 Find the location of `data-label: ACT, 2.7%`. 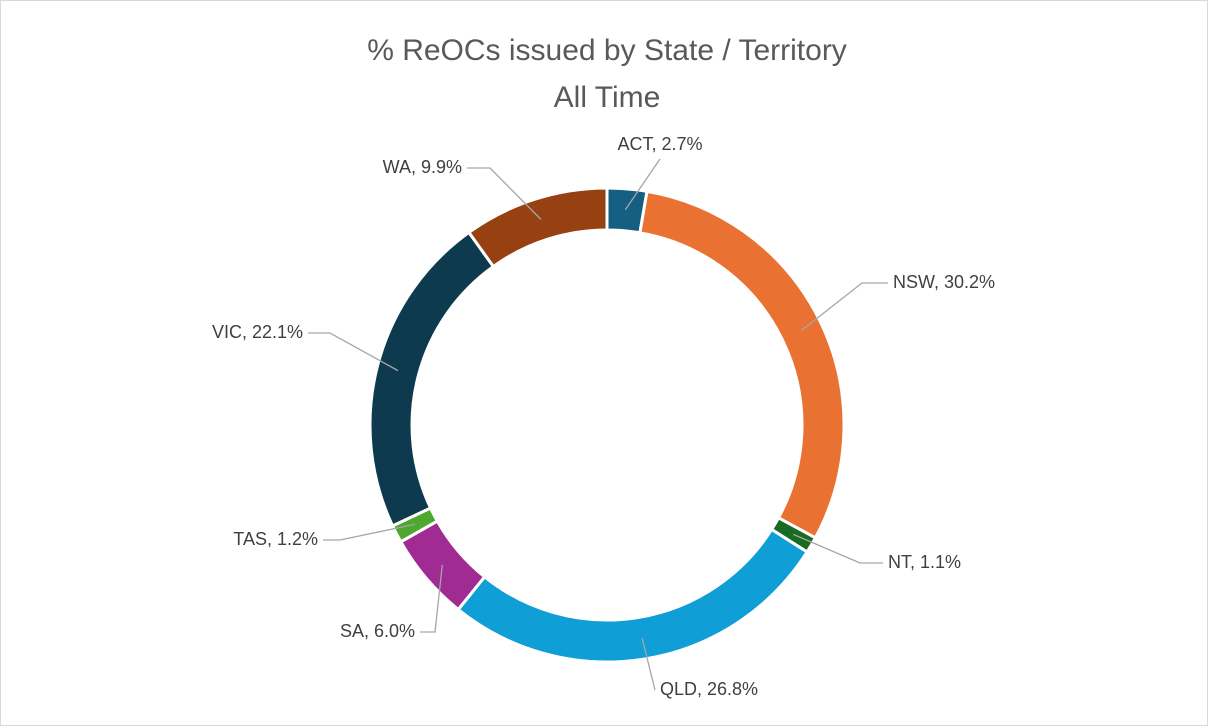

data-label: ACT, 2.7% is located at coordinates (659, 144).